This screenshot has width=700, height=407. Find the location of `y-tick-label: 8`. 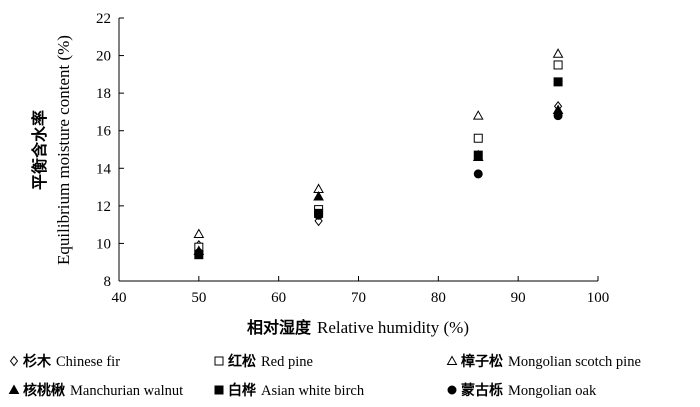

y-tick-label: 8 is located at coordinates (108, 282).